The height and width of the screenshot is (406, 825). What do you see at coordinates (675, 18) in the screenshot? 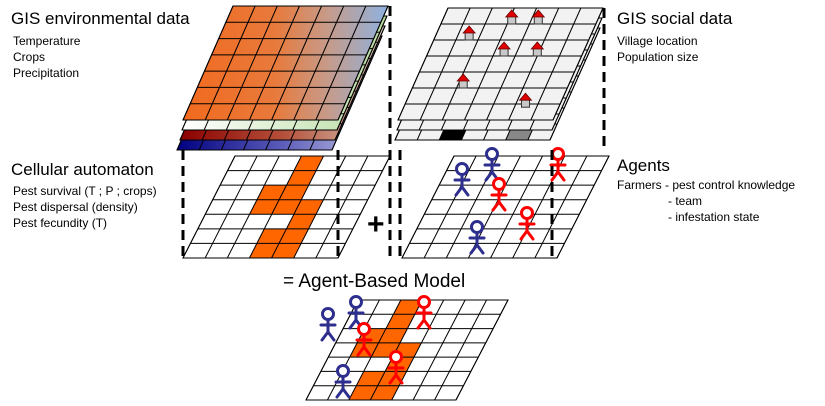
I see `gis-social-title: GIS social data` at bounding box center [675, 18].